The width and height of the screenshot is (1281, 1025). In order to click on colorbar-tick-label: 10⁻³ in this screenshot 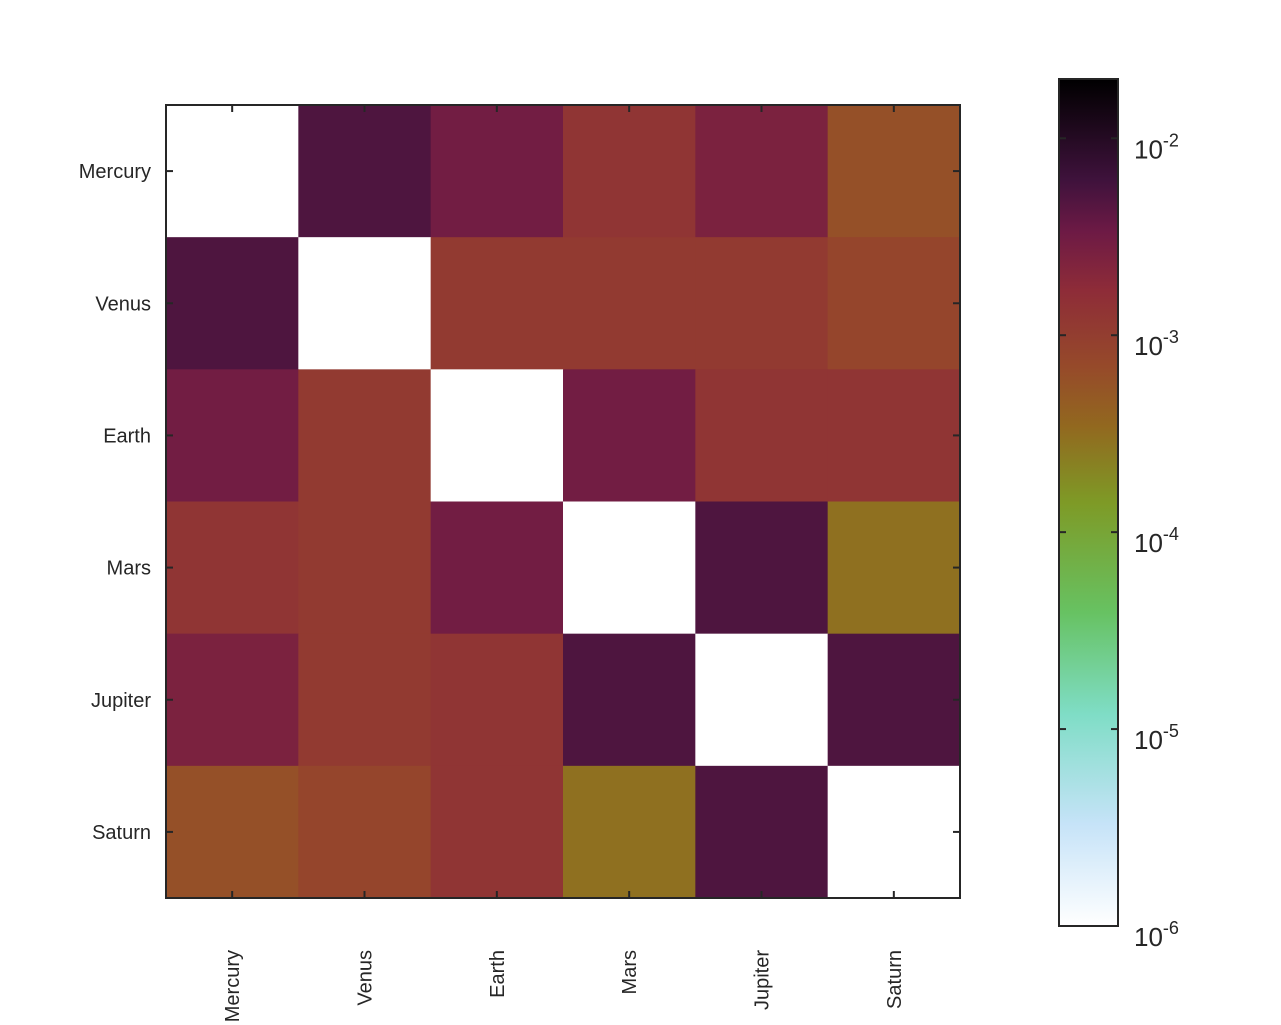, I will do `click(1156, 344)`.